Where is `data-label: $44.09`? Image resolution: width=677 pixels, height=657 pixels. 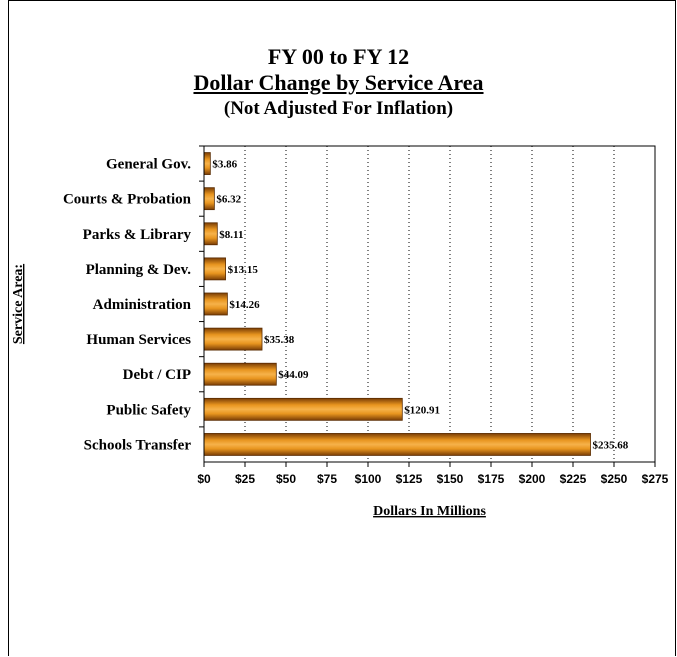 data-label: $44.09 is located at coordinates (293, 375).